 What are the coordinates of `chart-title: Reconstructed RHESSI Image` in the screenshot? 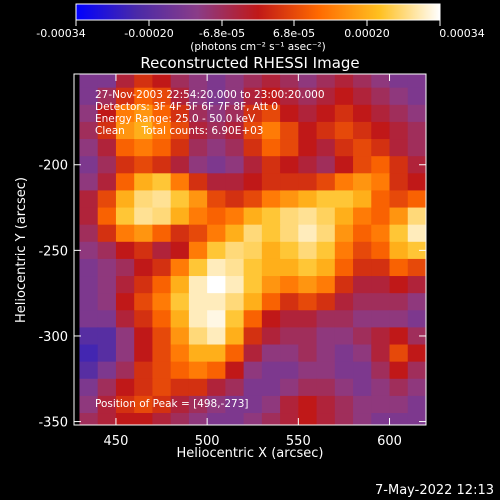 It's located at (249, 63).